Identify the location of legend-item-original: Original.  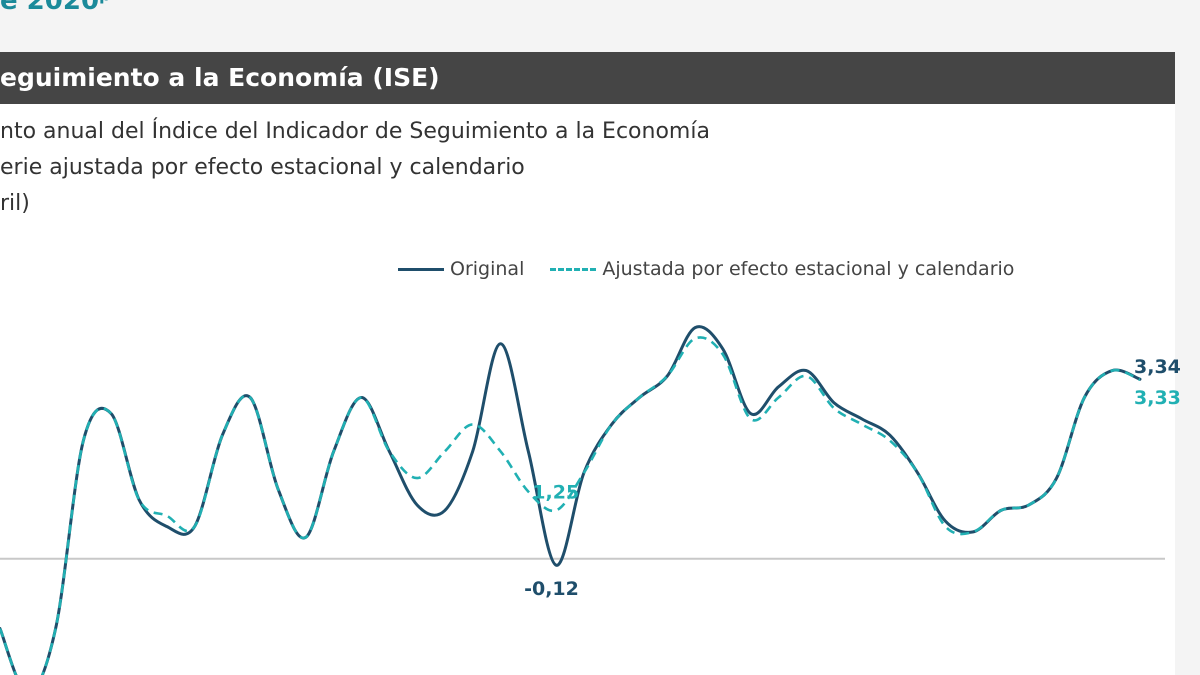
(461, 269).